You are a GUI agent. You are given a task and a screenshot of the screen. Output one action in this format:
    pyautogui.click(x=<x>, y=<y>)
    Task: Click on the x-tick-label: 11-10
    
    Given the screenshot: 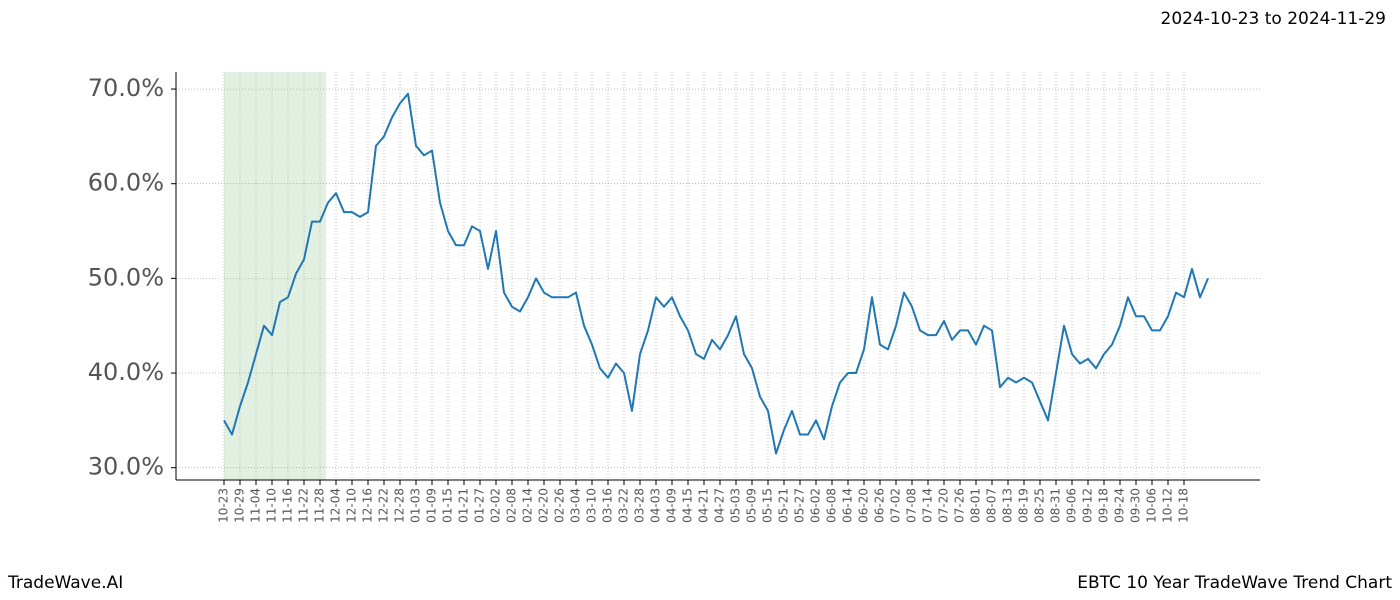 What is the action you would take?
    pyautogui.click(x=272, y=505)
    